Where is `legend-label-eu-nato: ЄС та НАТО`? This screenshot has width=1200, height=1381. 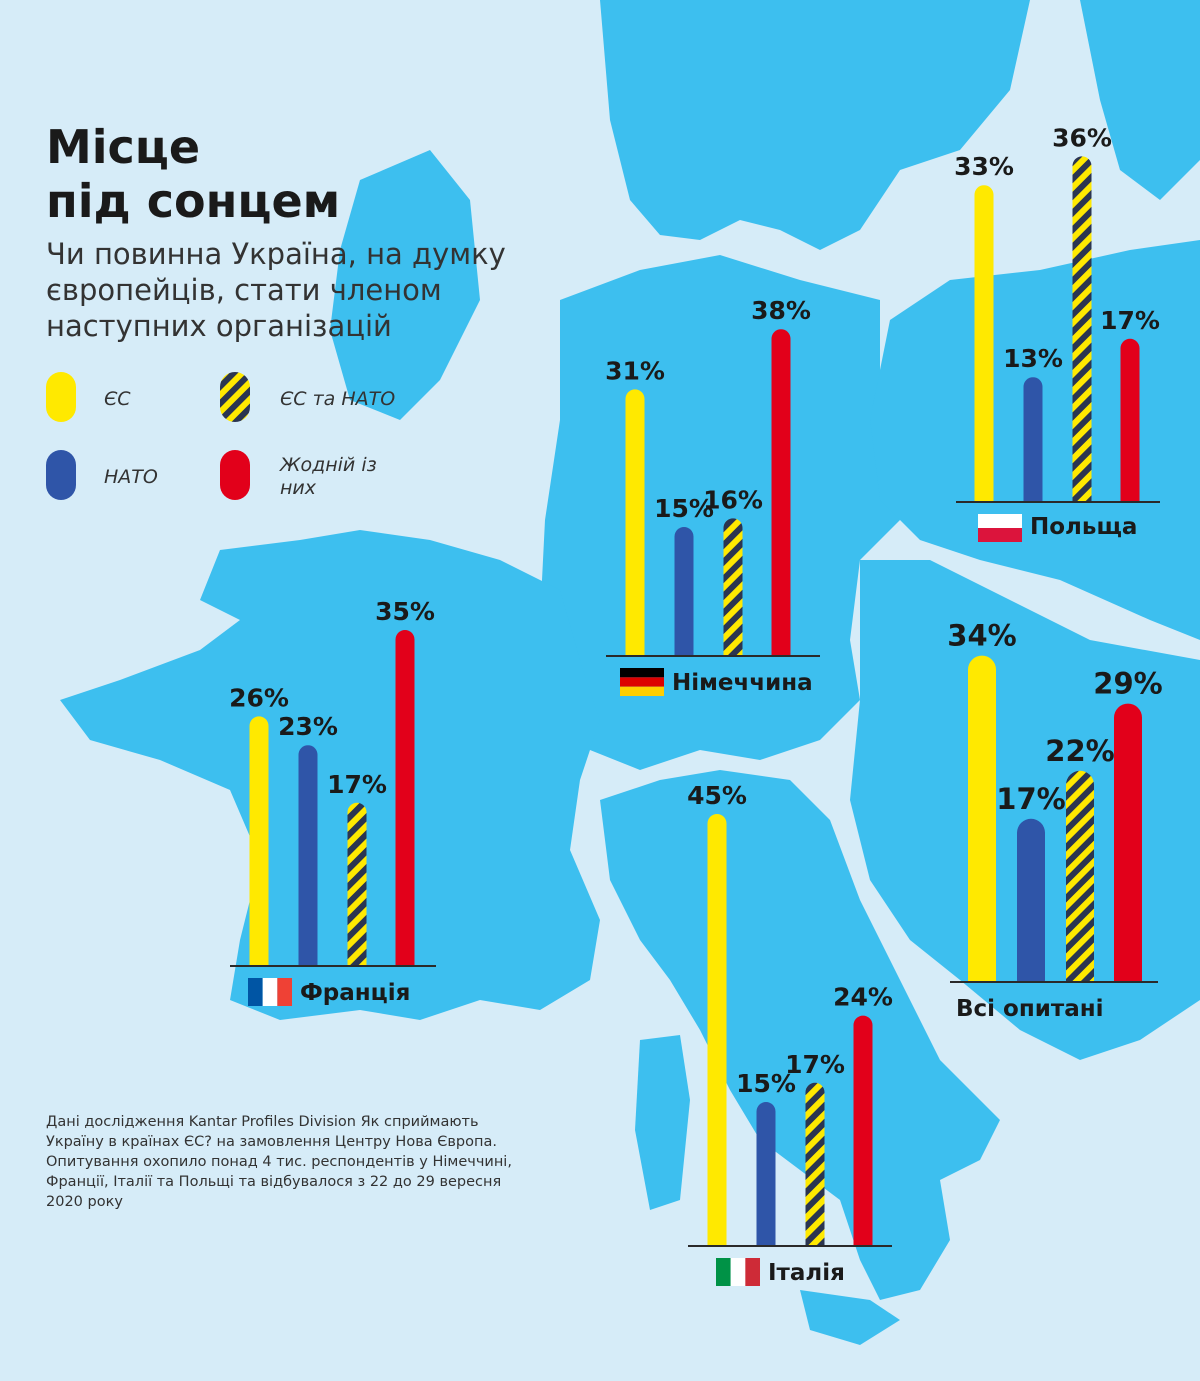
legend-label-eu-nato: ЄС та НАТО is located at coordinates (338, 399).